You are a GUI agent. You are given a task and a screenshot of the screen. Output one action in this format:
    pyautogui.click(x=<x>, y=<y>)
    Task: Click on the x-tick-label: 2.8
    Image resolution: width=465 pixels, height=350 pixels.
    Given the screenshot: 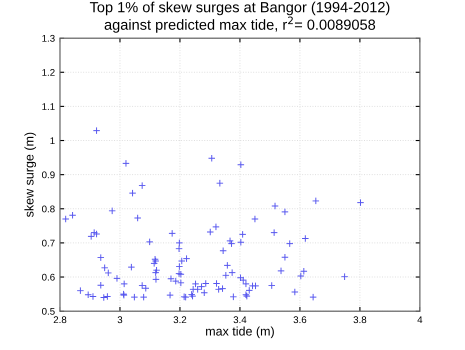 What is the action you would take?
    pyautogui.click(x=60, y=320)
    